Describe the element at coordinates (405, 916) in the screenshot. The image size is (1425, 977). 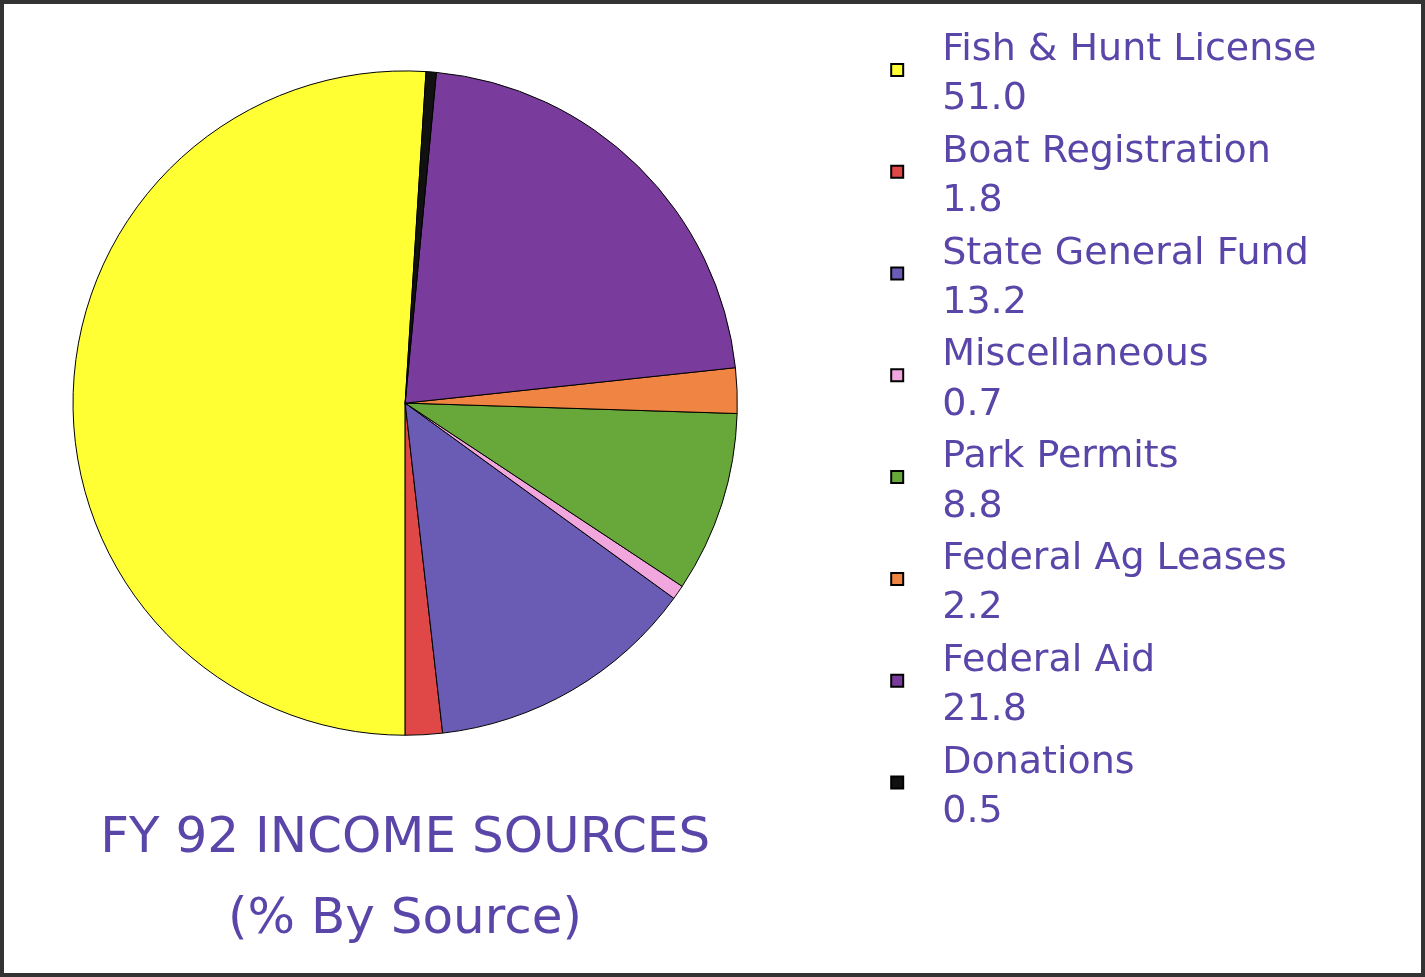
I see `text: (% By Source)` at that location.